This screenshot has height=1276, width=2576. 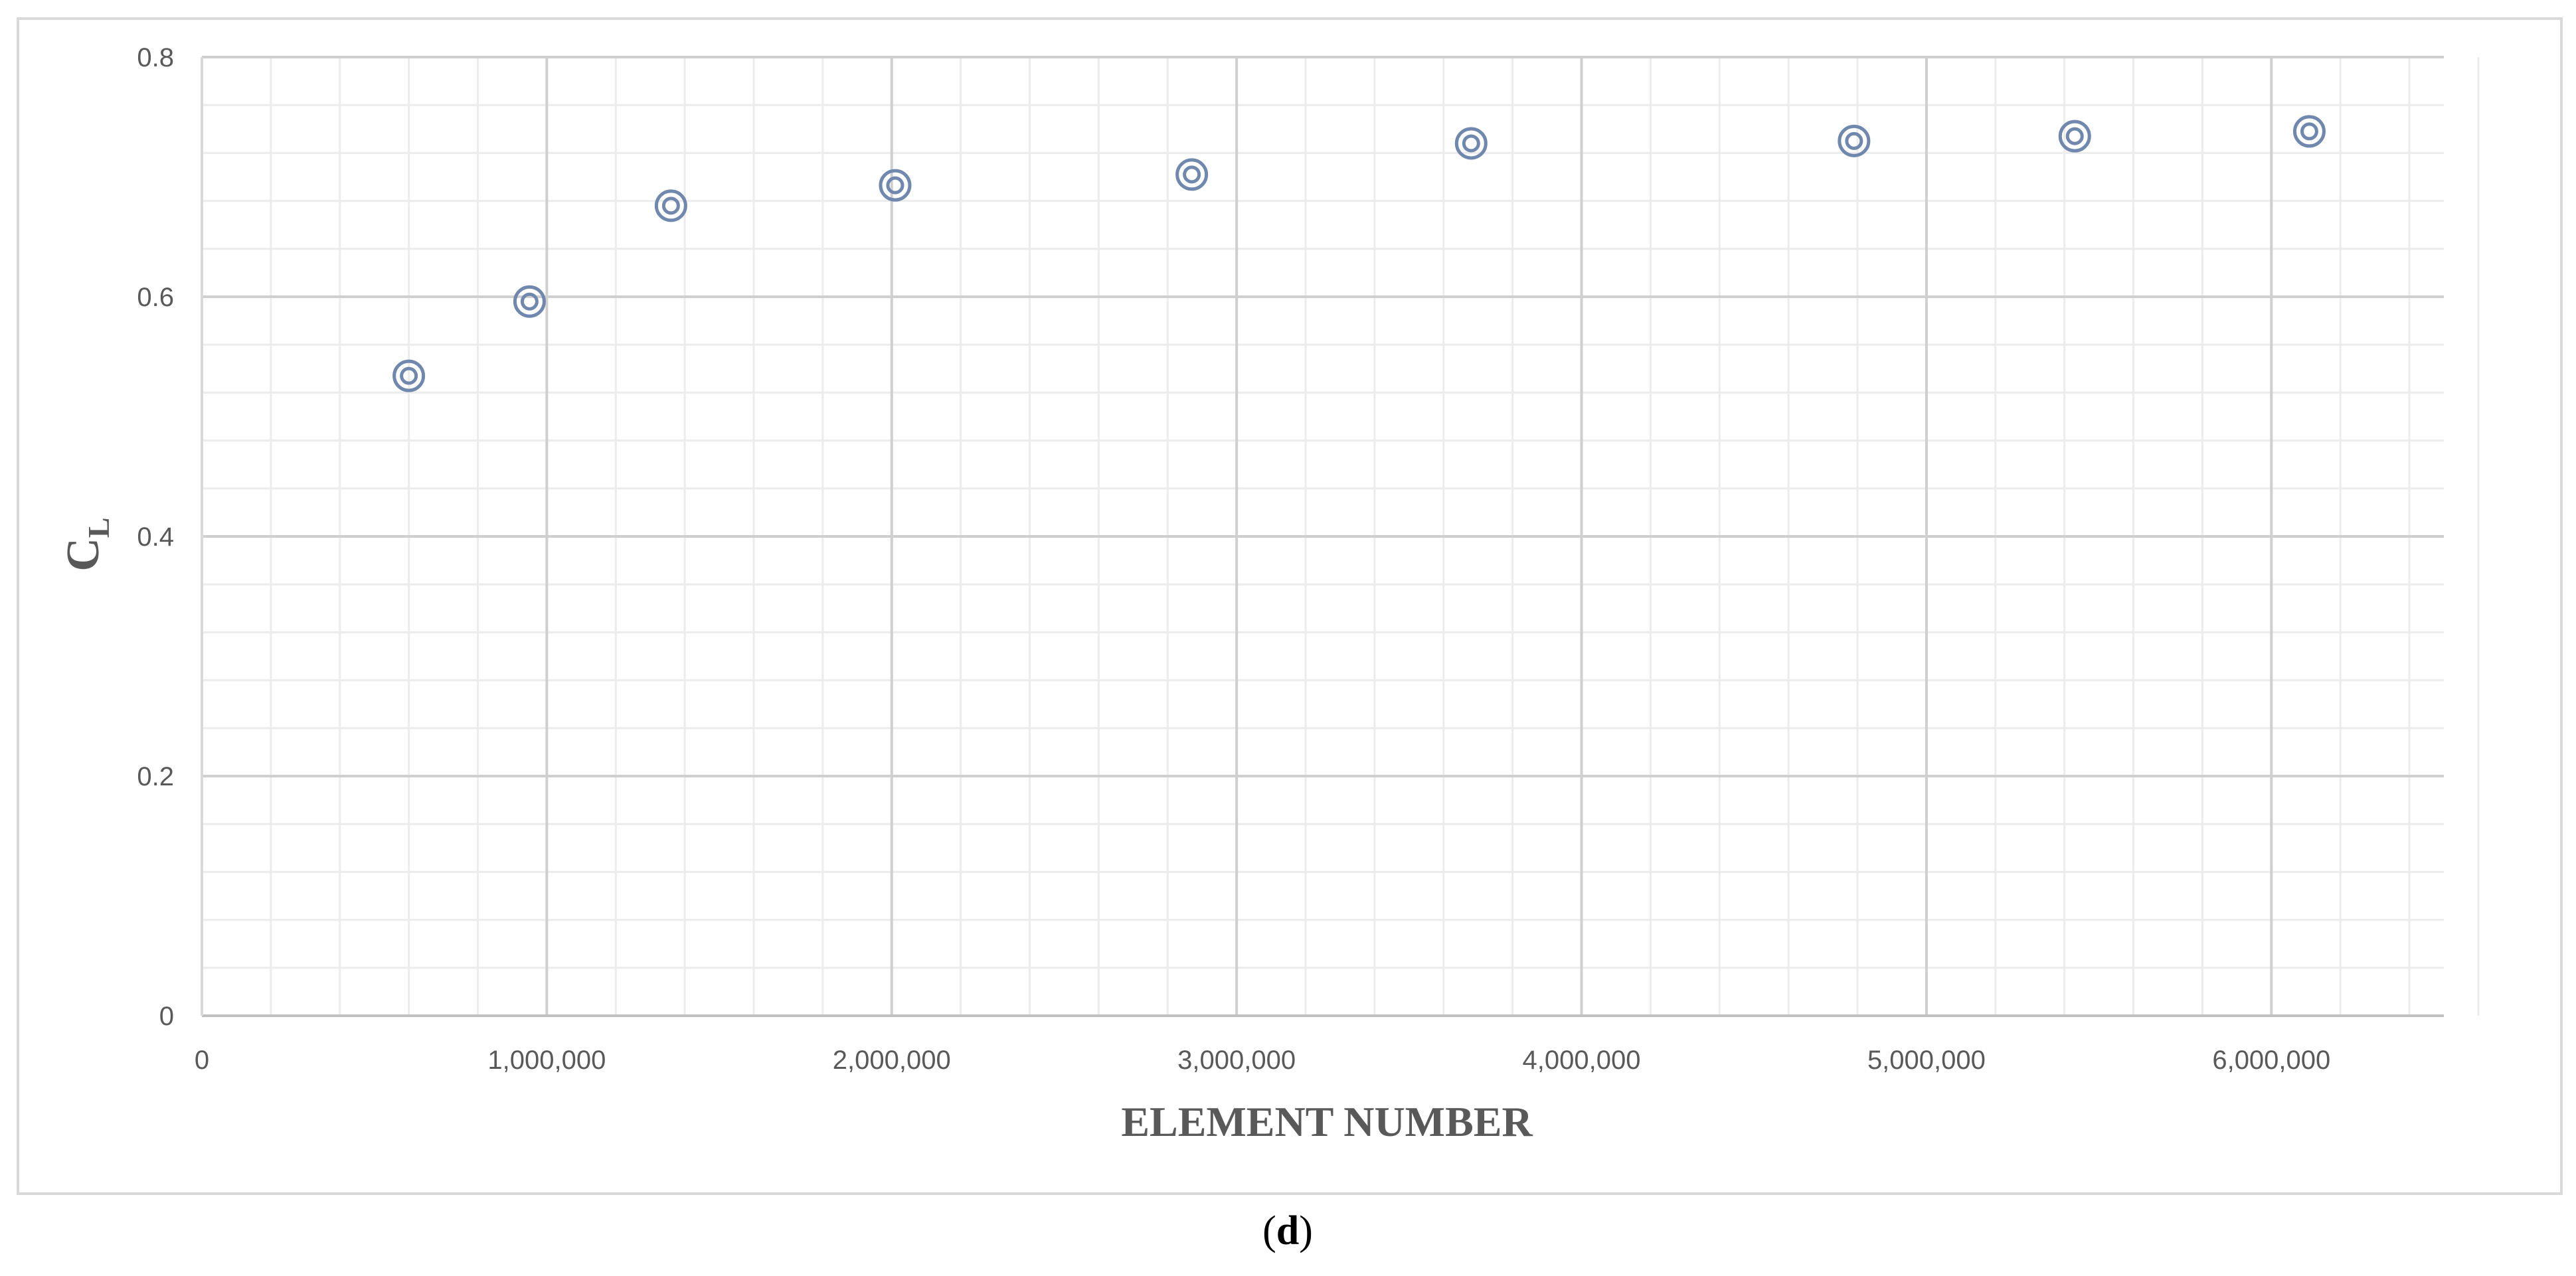 I want to click on y-axis-title-main: C, so click(x=83, y=555).